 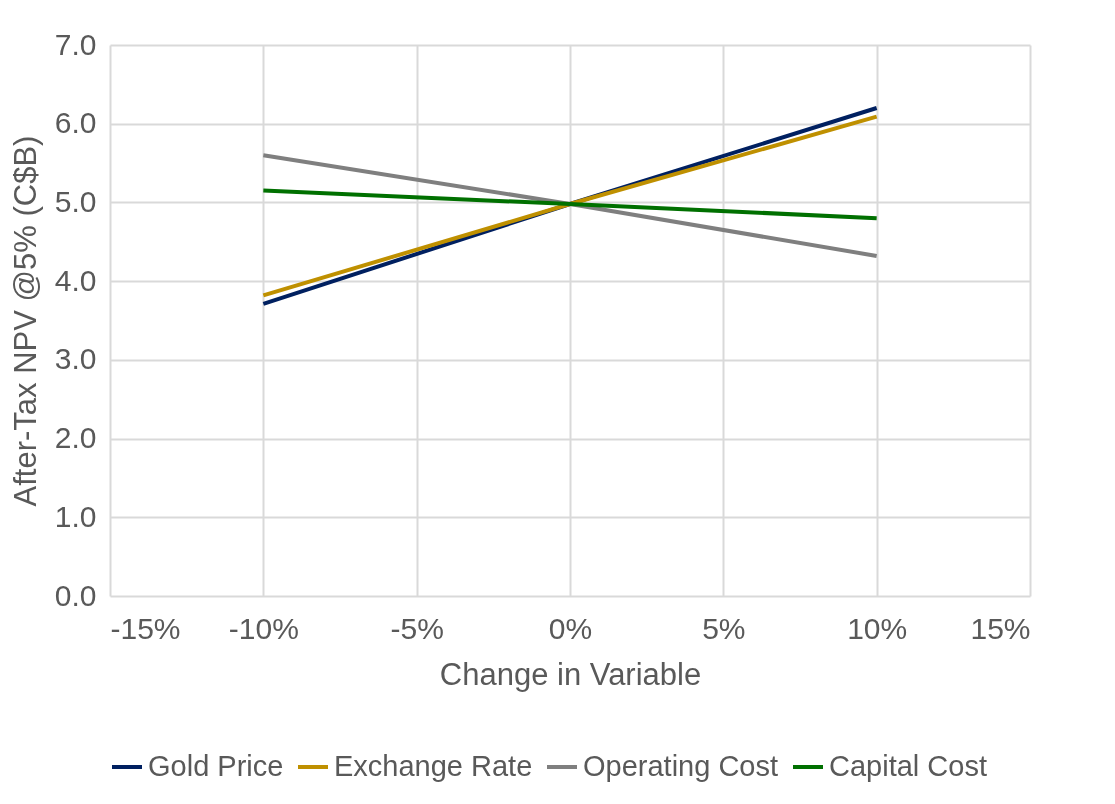 I want to click on y-tick-label: 4.0, so click(x=75, y=280).